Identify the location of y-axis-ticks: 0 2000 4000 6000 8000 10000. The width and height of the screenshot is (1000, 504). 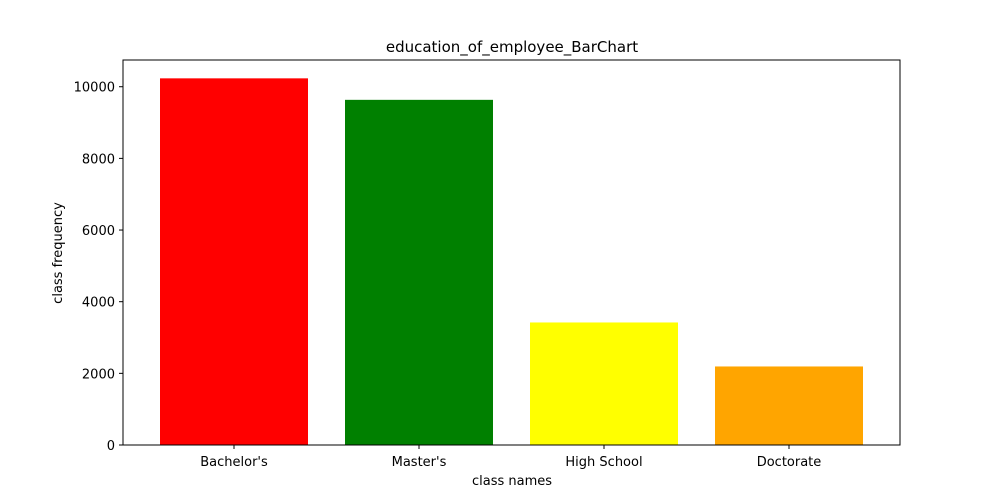
(98, 267).